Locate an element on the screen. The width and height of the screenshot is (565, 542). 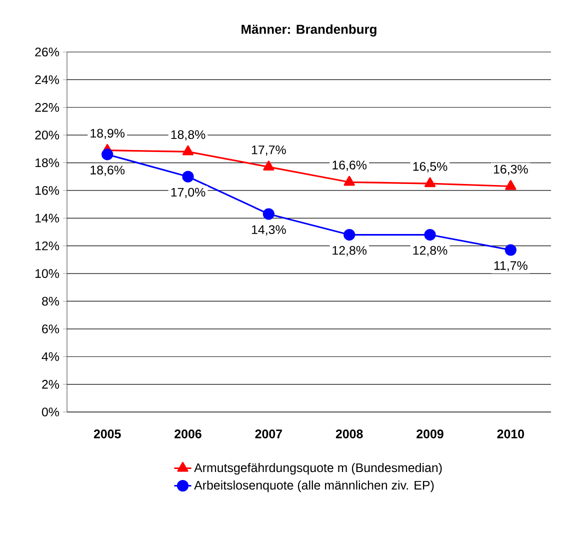
y-tick-label: 8% is located at coordinates (51, 301).